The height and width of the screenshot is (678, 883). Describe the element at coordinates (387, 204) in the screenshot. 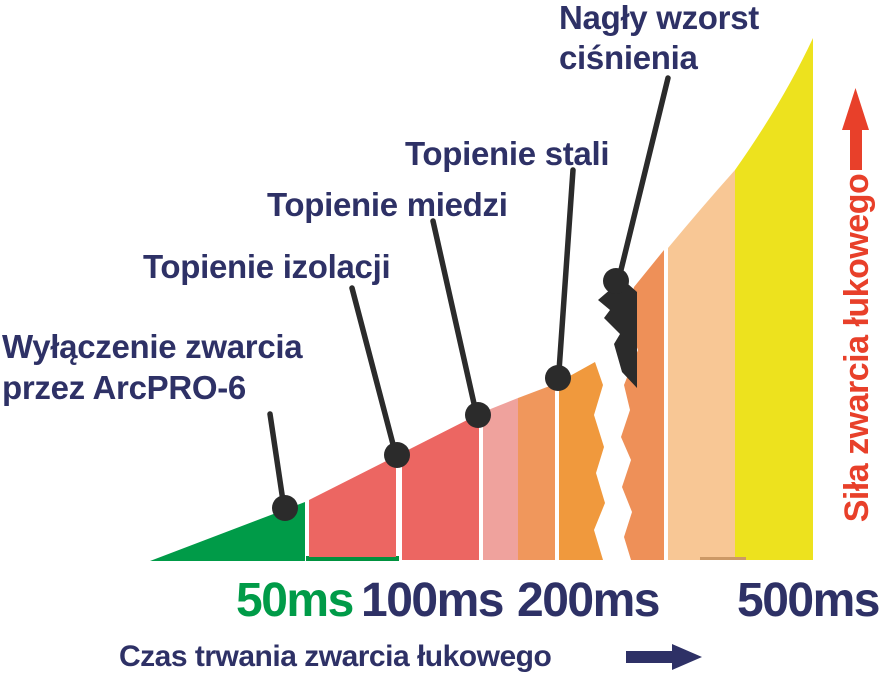

I see `callout-copper: Topienie miedzi` at that location.